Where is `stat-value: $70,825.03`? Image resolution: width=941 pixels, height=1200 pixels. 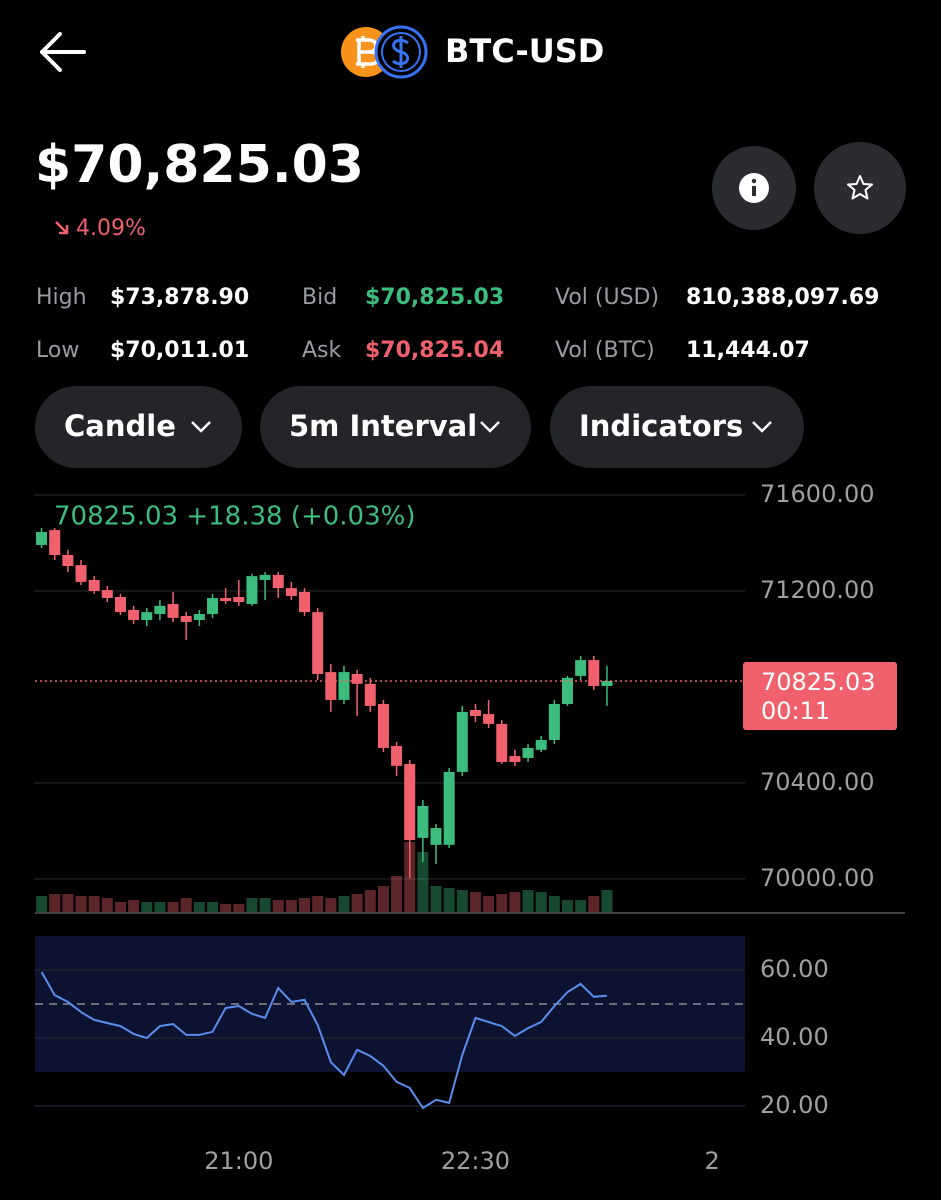
stat-value: $70,825.03 is located at coordinates (434, 297).